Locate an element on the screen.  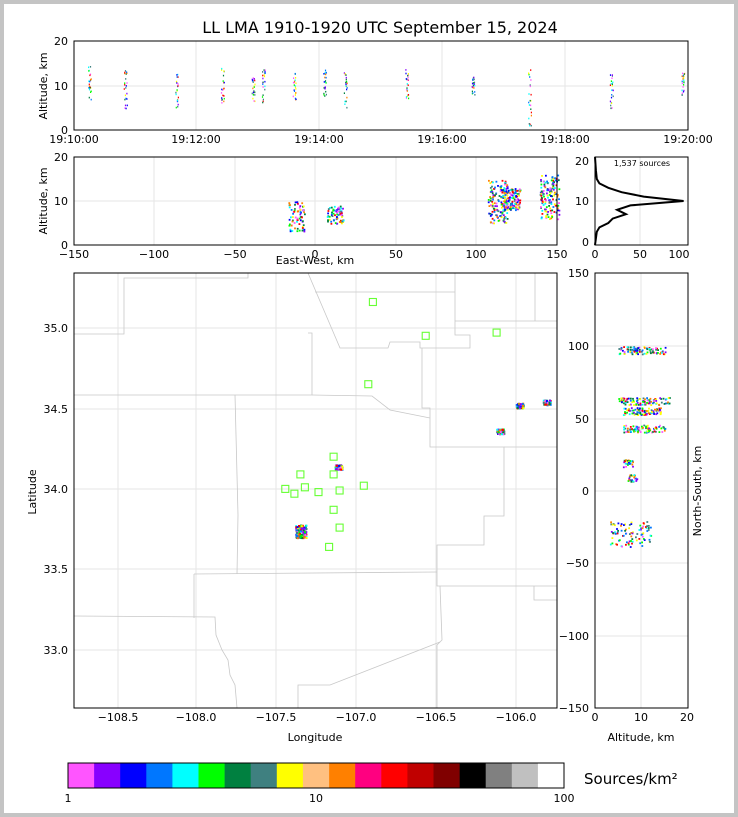
station-marker is located at coordinates (425, 335).